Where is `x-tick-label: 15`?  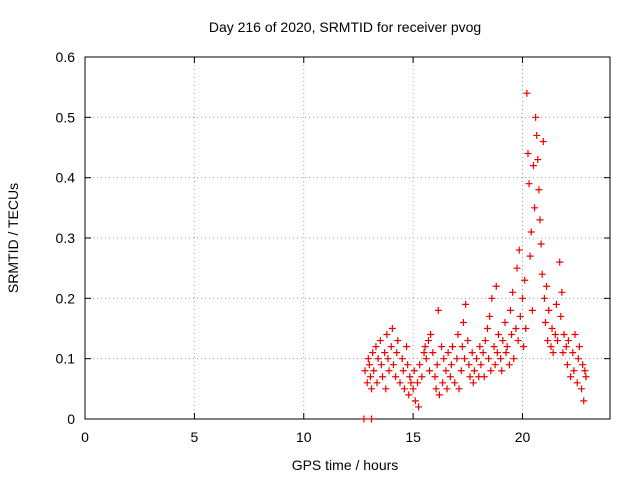 x-tick-label: 15 is located at coordinates (413, 437).